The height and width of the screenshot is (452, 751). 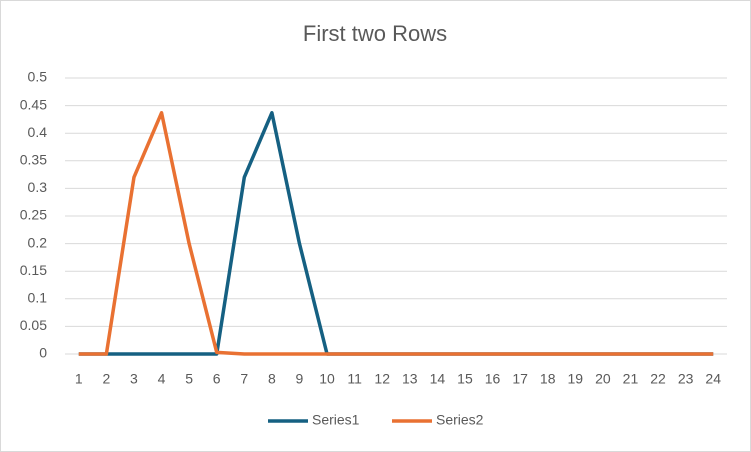 What do you see at coordinates (465, 379) in the screenshot?
I see `x-tick-label: 15` at bounding box center [465, 379].